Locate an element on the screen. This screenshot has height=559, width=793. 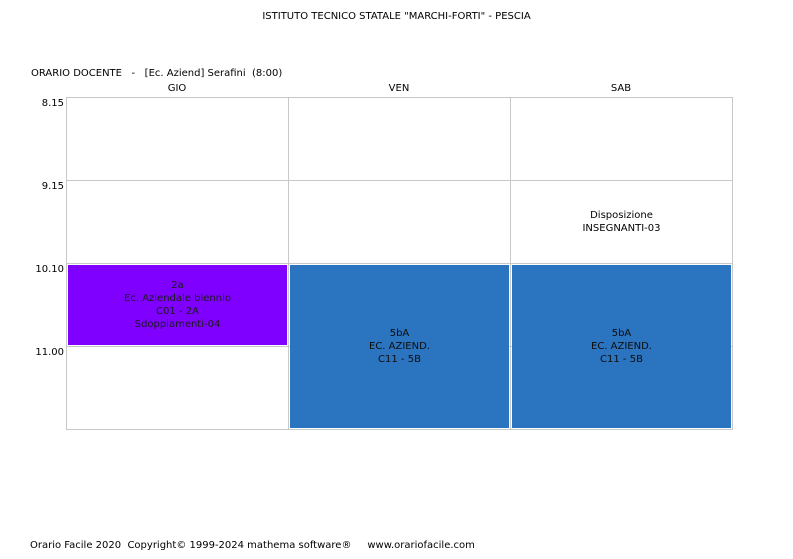
lesson-line: Sdoppiamenti-04 is located at coordinates (177, 324).